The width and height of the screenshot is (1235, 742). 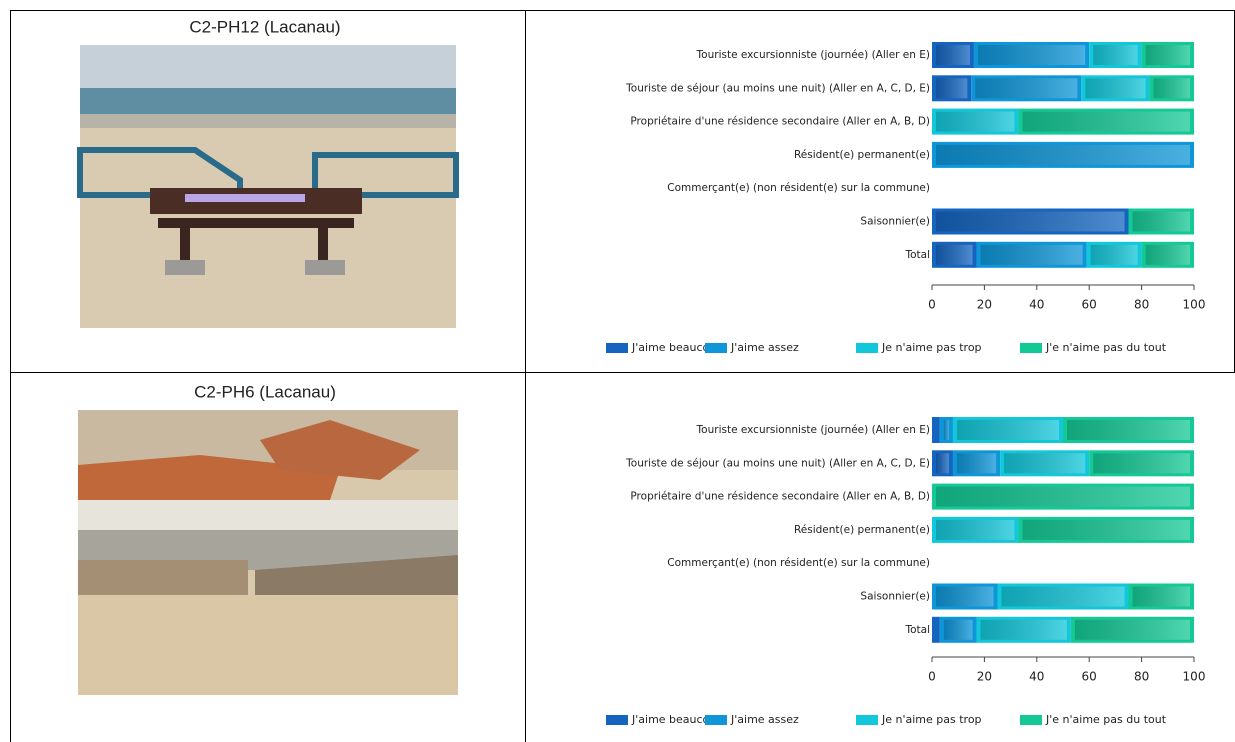 What do you see at coordinates (264, 26) in the screenshot?
I see `photo-caption: C2-PH12 (Lacanau)` at bounding box center [264, 26].